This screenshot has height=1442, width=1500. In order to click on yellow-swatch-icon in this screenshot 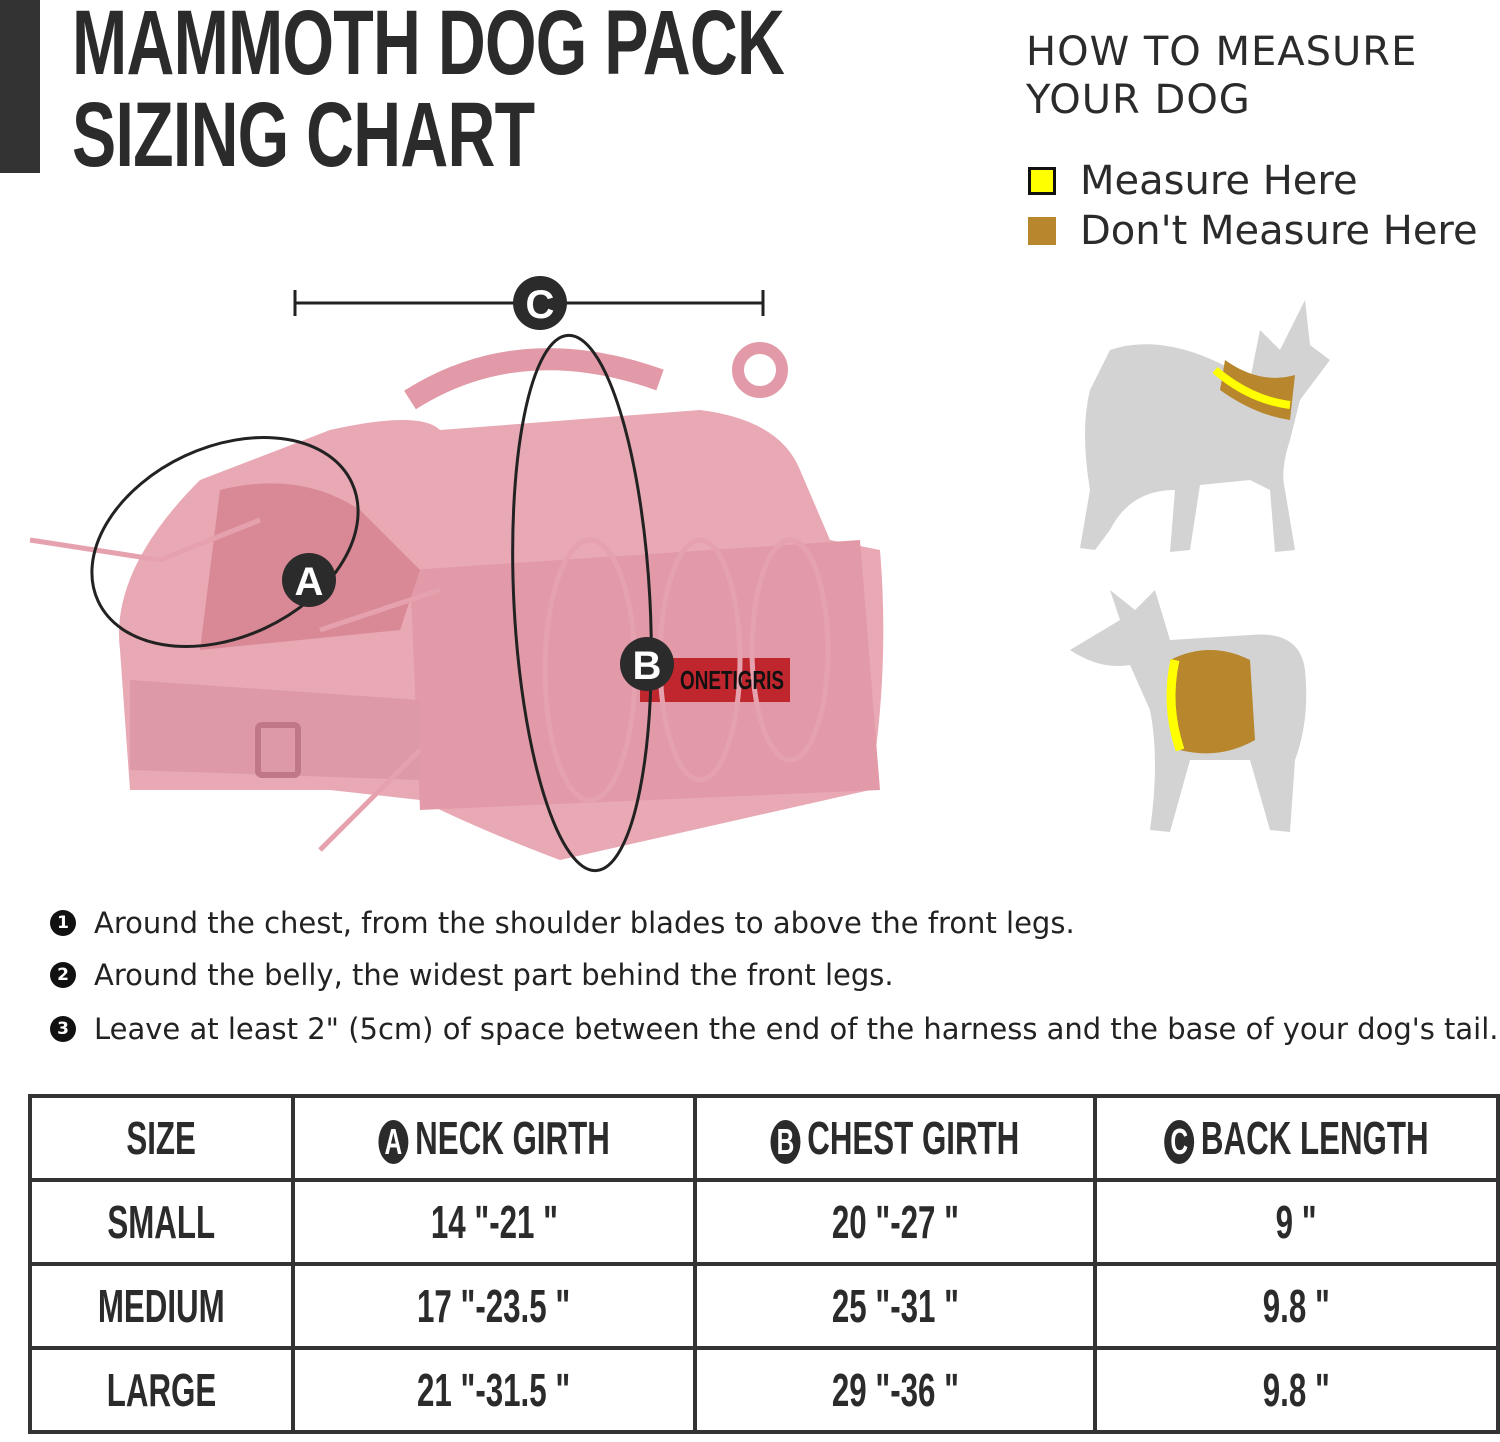, I will do `click(1042, 181)`.